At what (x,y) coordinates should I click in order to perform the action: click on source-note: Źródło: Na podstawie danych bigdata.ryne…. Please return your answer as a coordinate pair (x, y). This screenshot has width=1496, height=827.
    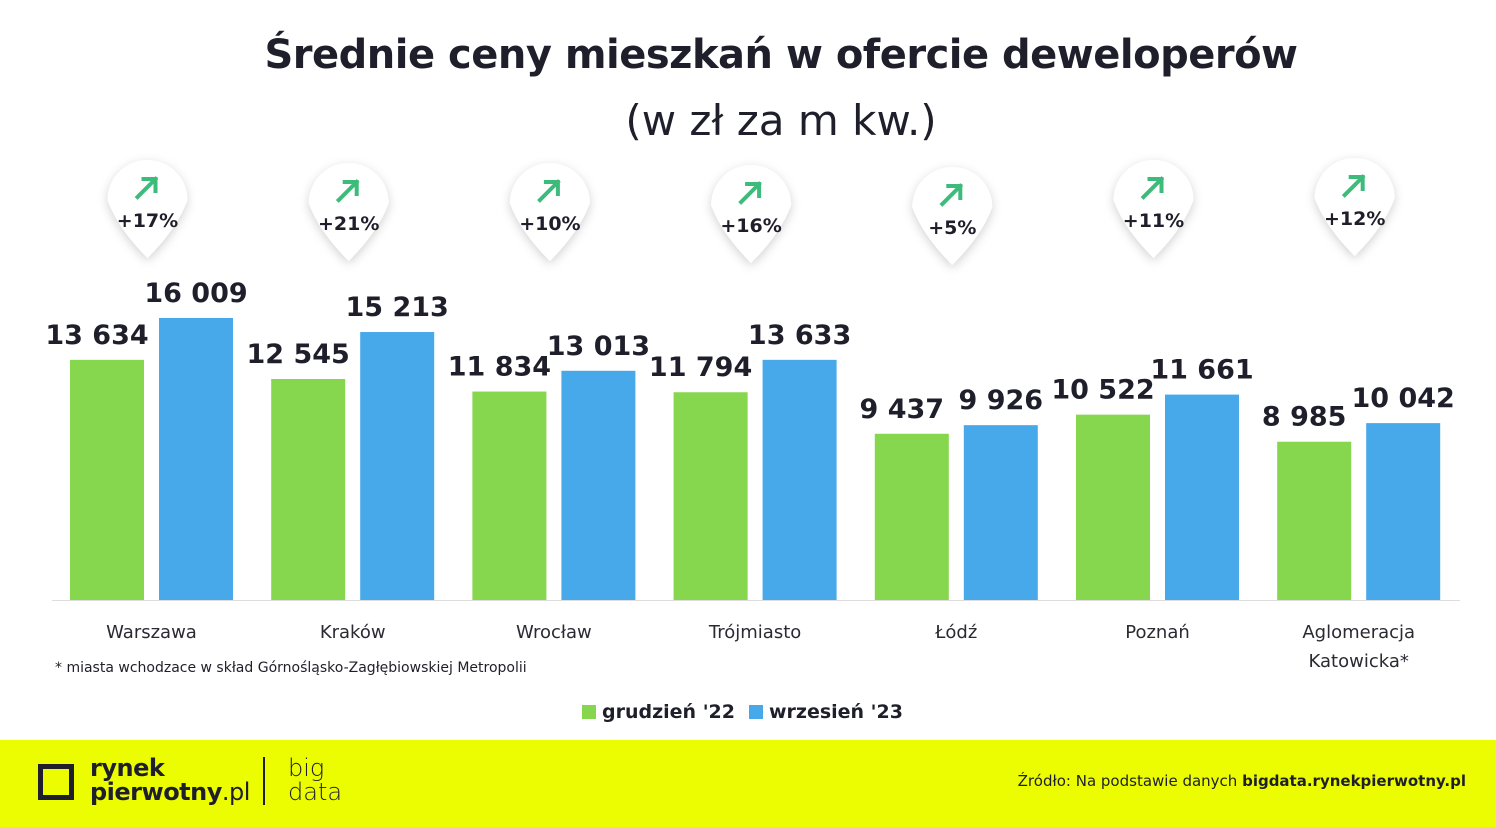
    Looking at the image, I should click on (1241, 781).